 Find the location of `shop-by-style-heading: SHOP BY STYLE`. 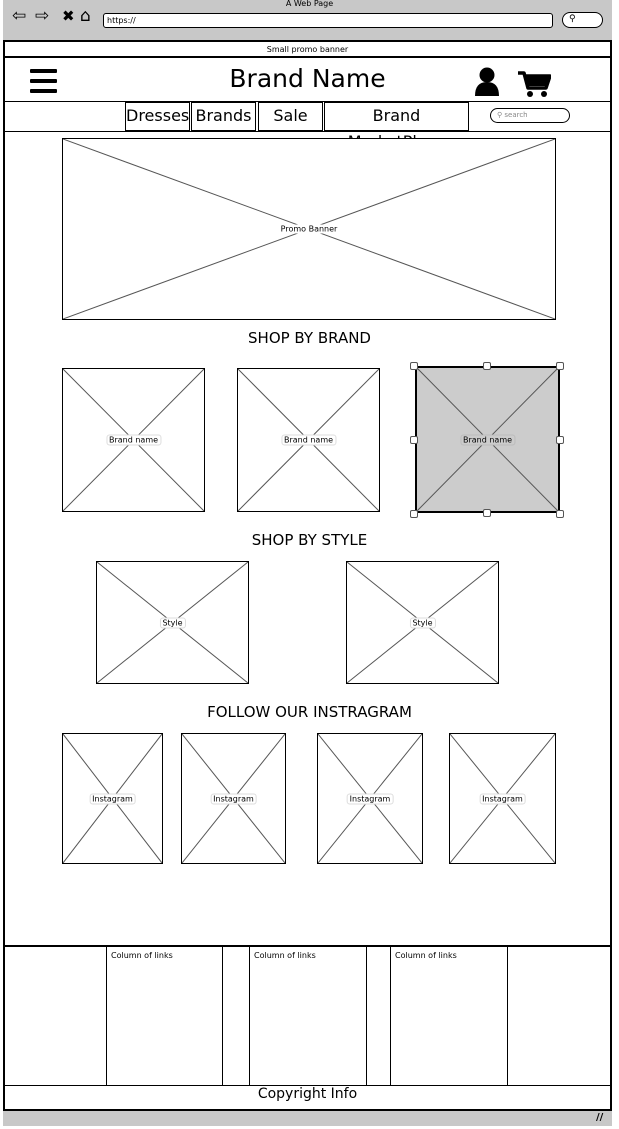

shop-by-style-heading: SHOP BY STYLE is located at coordinates (309, 540).